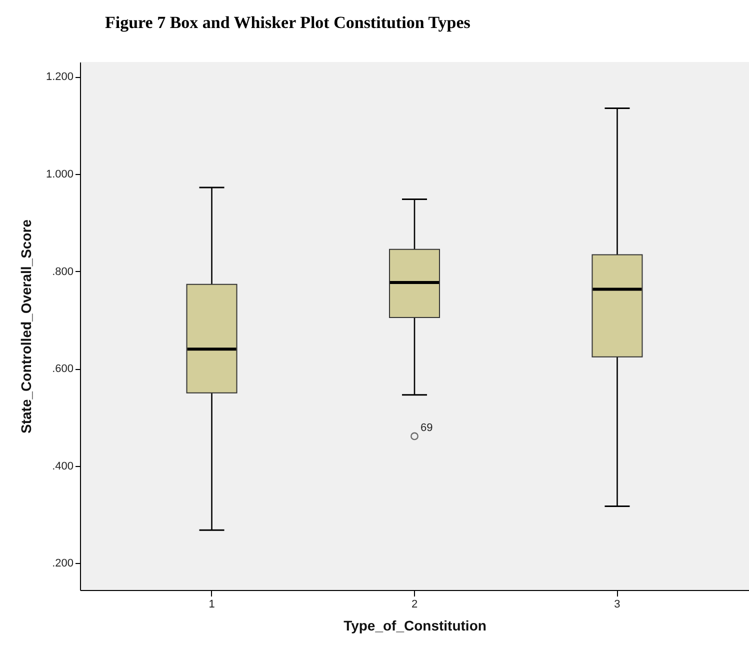 Image resolution: width=749 pixels, height=647 pixels. What do you see at coordinates (60, 174) in the screenshot?
I see `y-tick-label: 1.000` at bounding box center [60, 174].